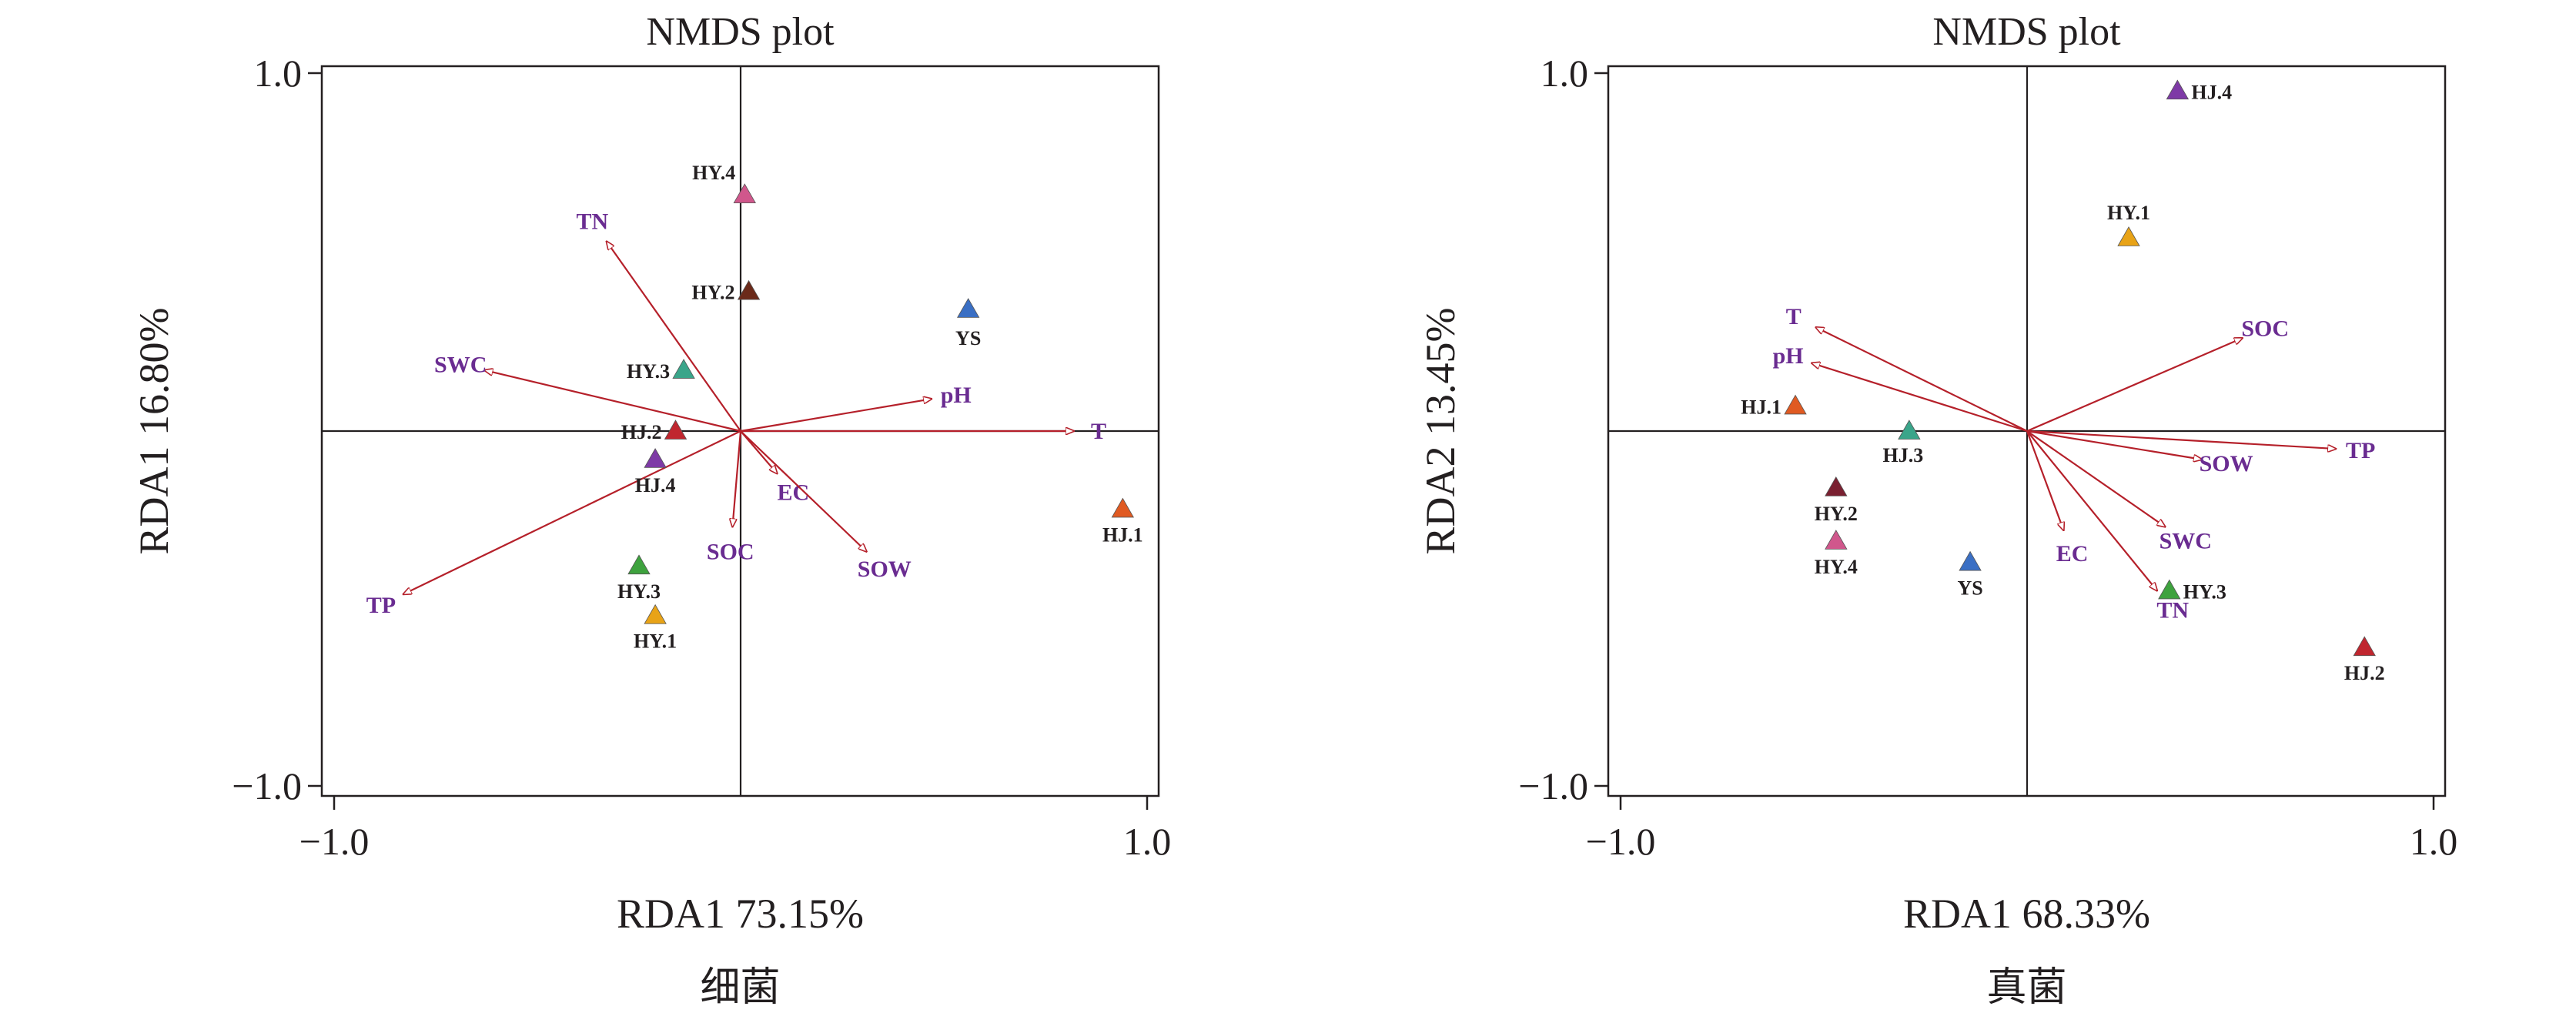  What do you see at coordinates (1441, 431) in the screenshot?
I see `y-axis-label: RDA2 13.45%` at bounding box center [1441, 431].